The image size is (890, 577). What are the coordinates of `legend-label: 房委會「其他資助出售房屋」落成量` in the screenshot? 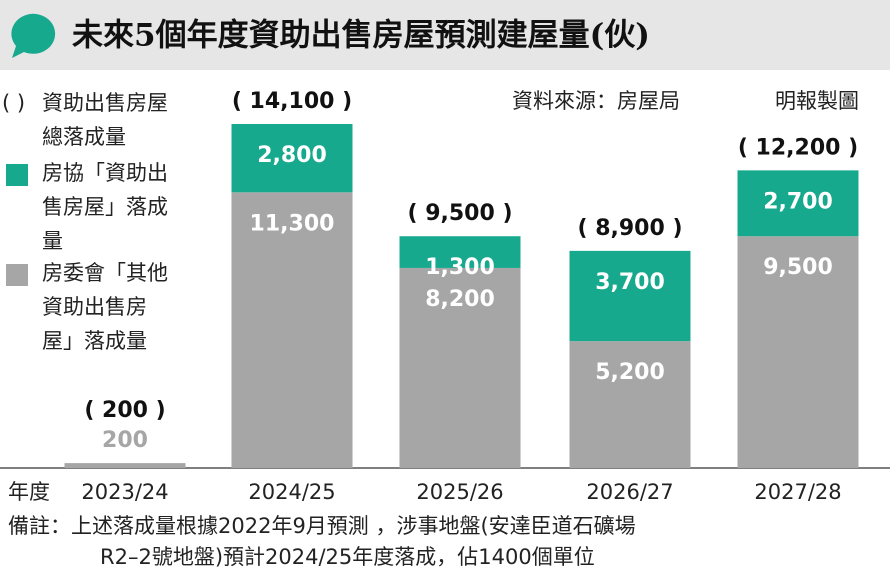 It's located at (105, 307).